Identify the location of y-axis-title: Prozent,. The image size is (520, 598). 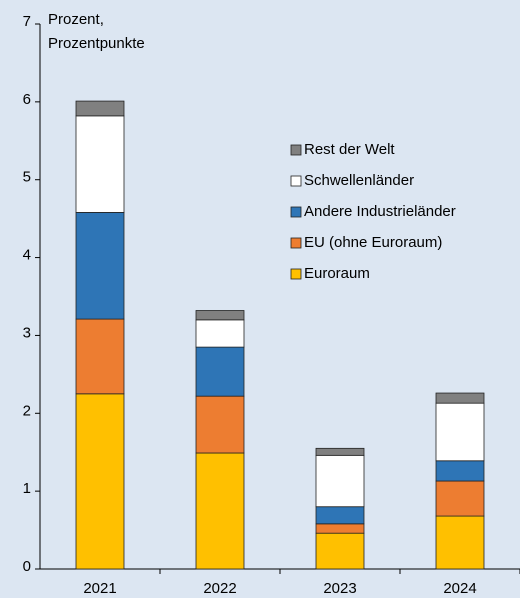
(76, 19).